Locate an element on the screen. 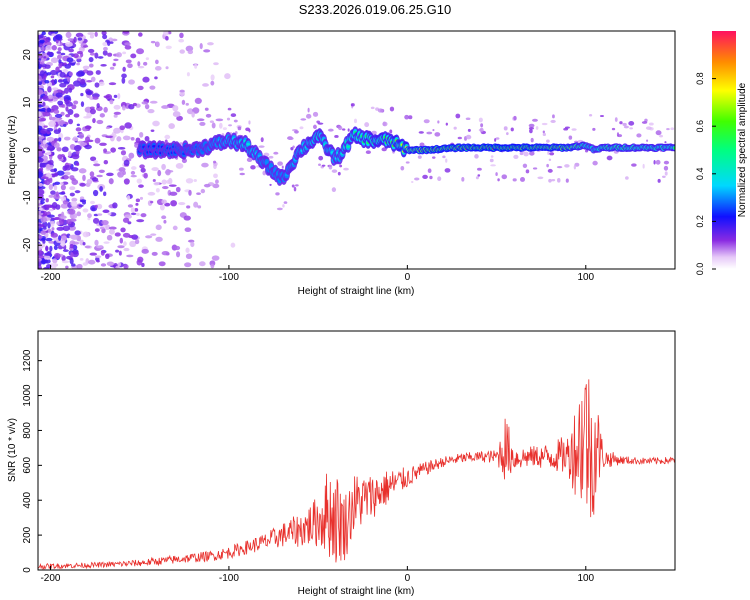  x-tick-label: 100 is located at coordinates (585, 578).